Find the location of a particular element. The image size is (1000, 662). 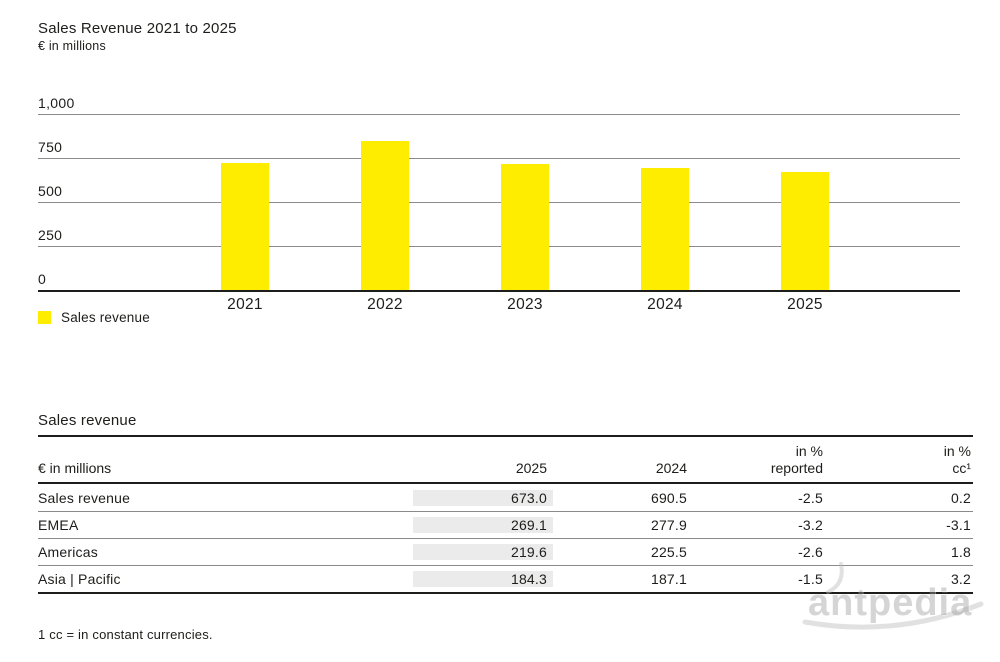

table-row: EMEA 269.1 277.9 -3.2 -3.1 is located at coordinates (505, 524).